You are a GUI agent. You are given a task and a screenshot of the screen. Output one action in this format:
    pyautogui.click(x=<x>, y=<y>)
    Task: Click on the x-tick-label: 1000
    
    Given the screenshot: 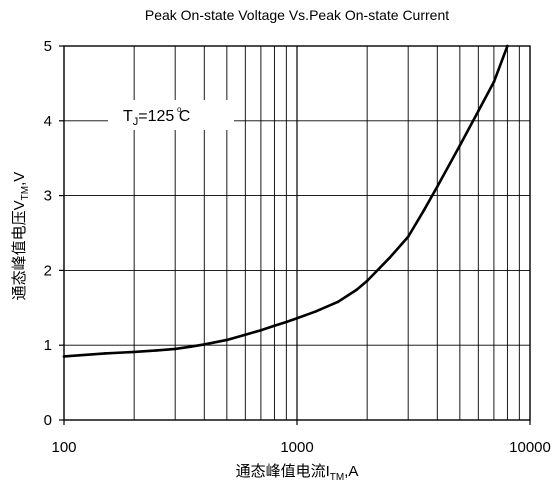 What is the action you would take?
    pyautogui.click(x=296, y=447)
    